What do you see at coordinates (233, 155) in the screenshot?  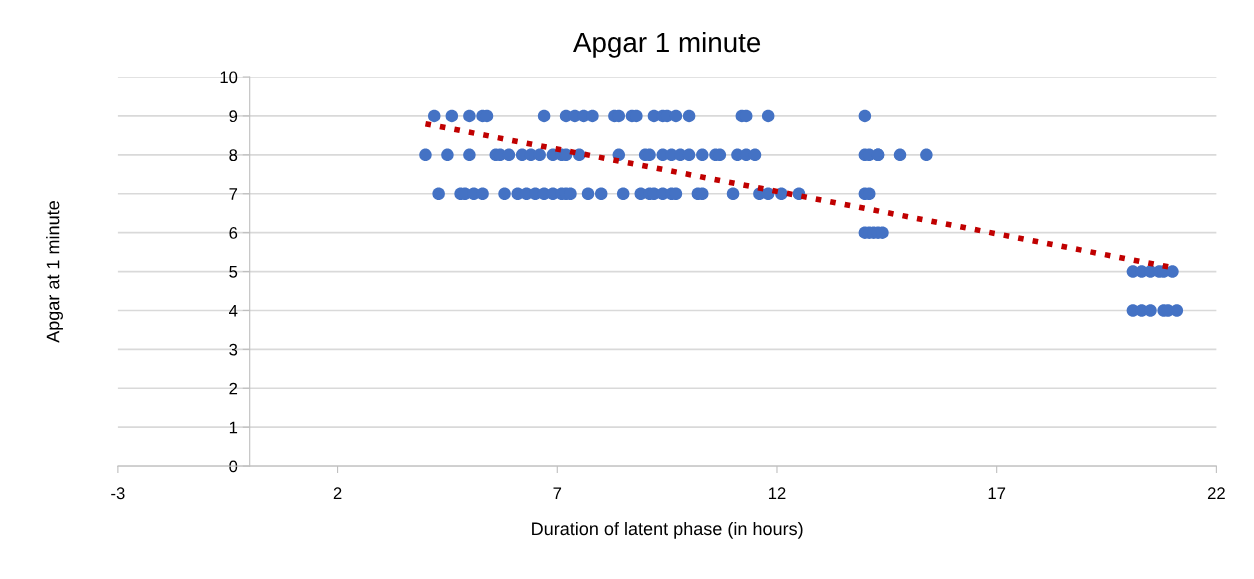 I see `y-tick-label: 8` at bounding box center [233, 155].